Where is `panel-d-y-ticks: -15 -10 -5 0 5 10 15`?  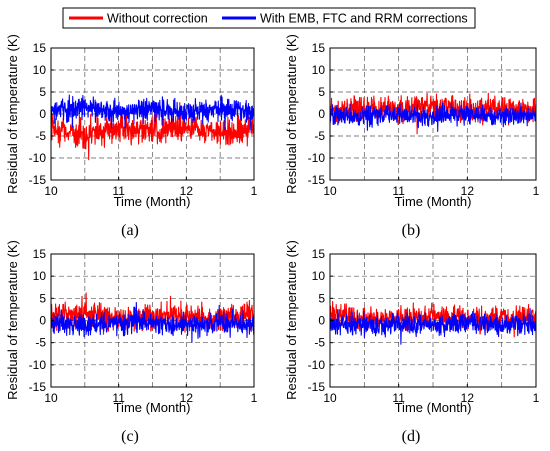 panel-d-y-ticks: -15 -10 -5 0 5 10 15 is located at coordinates (320, 320).